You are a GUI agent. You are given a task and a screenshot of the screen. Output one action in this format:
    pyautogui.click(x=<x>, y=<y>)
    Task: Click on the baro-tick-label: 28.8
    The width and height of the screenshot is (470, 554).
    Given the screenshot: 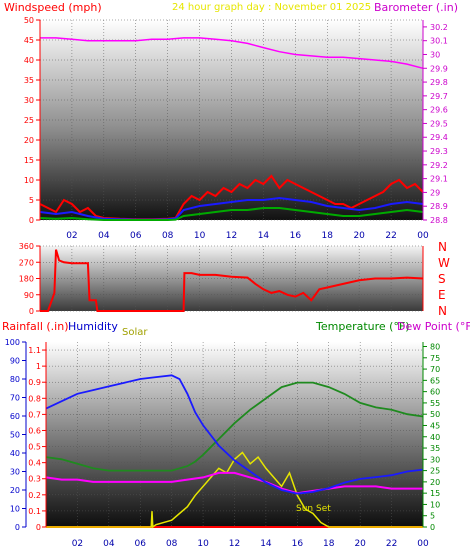 What is the action you would take?
    pyautogui.click(x=439, y=220)
    